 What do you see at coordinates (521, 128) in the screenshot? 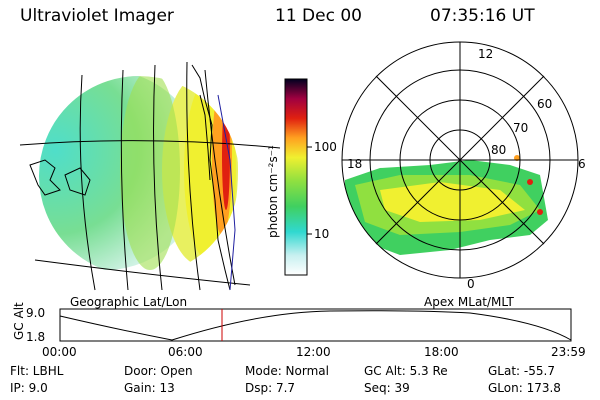
I see `polar-lat-70: 70` at bounding box center [521, 128].